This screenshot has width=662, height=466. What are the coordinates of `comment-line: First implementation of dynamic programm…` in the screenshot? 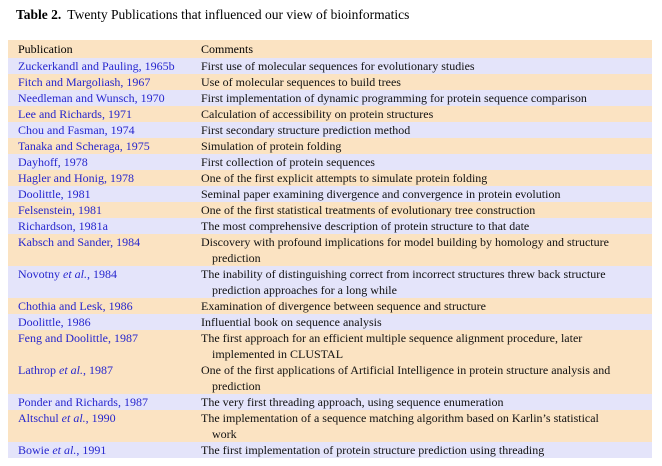 It's located at (394, 98).